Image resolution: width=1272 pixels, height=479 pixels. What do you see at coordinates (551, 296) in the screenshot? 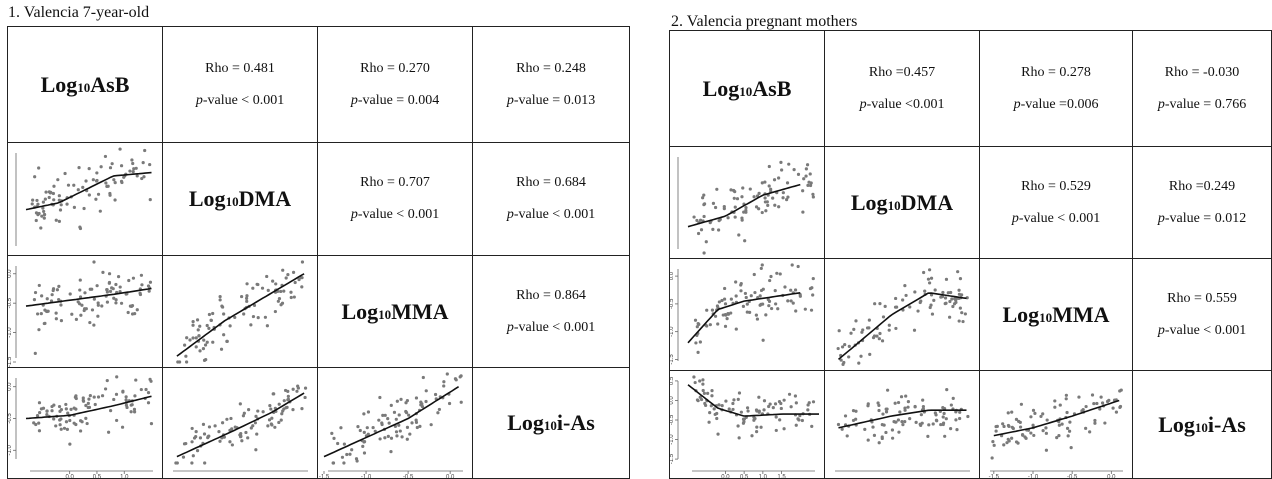
I see `rho-value: Rho = 0.864` at bounding box center [551, 296].